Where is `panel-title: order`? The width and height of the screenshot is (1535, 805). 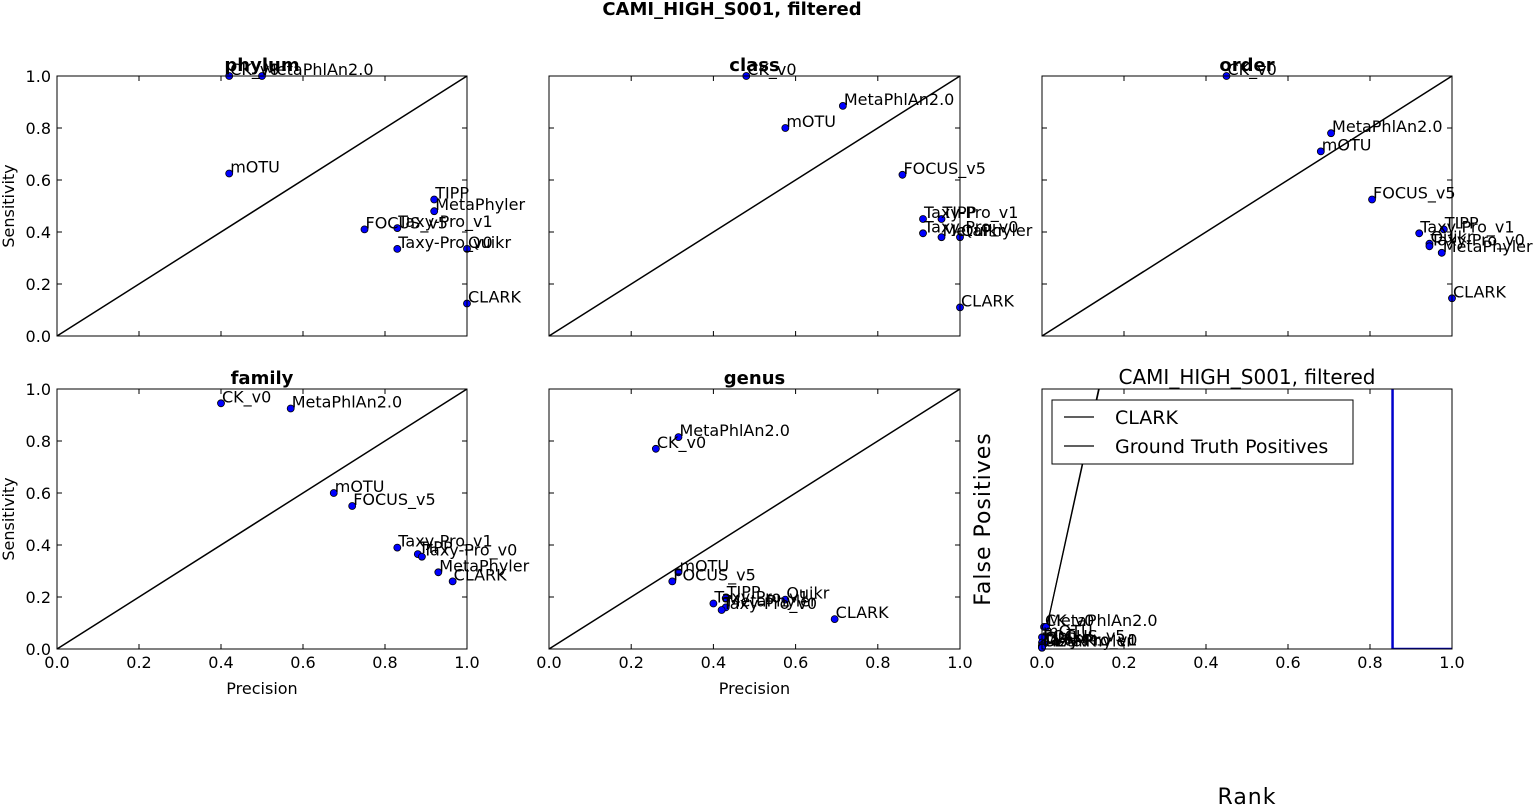
panel-title: order is located at coordinates (1246, 65).